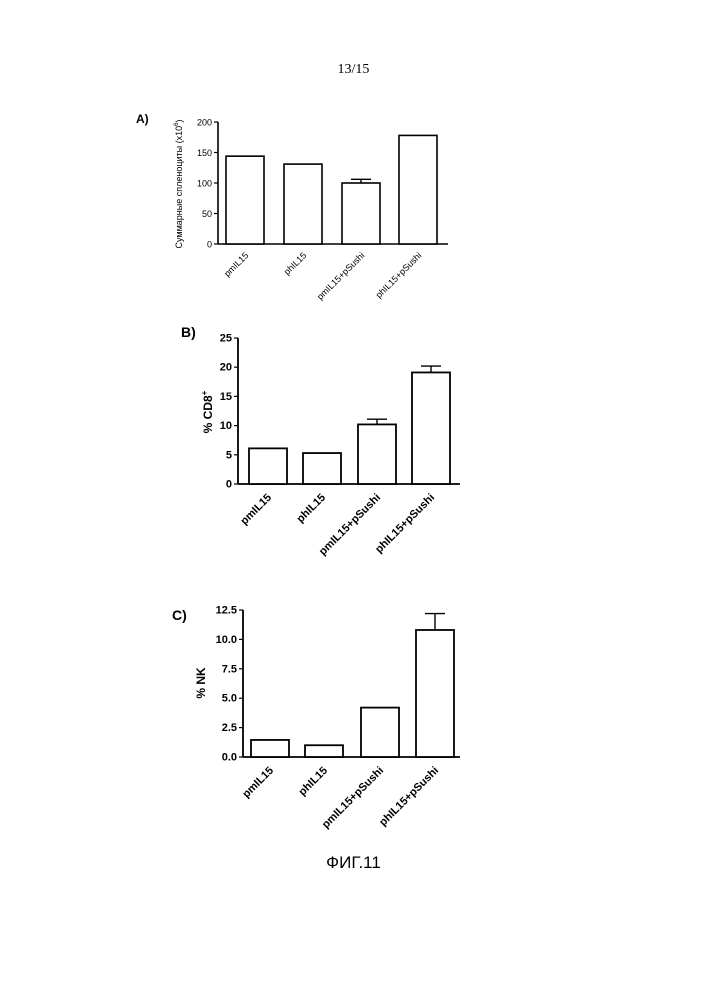 The height and width of the screenshot is (1000, 707). Describe the element at coordinates (229, 669) in the screenshot. I see `y-tick-label: 7.5` at that location.